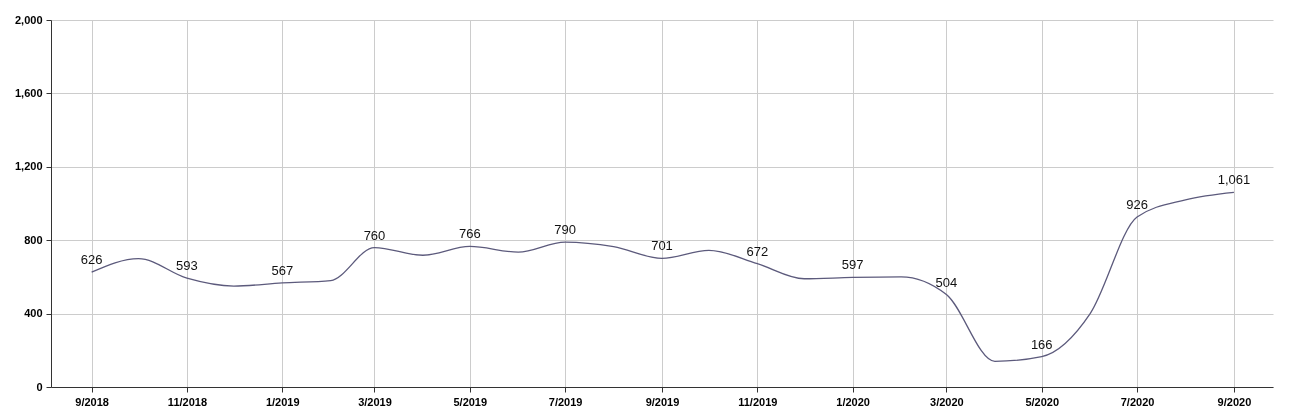 Image resolution: width=1297 pixels, height=410 pixels. Describe the element at coordinates (852, 265) in the screenshot. I see `data-label: 597` at that location.